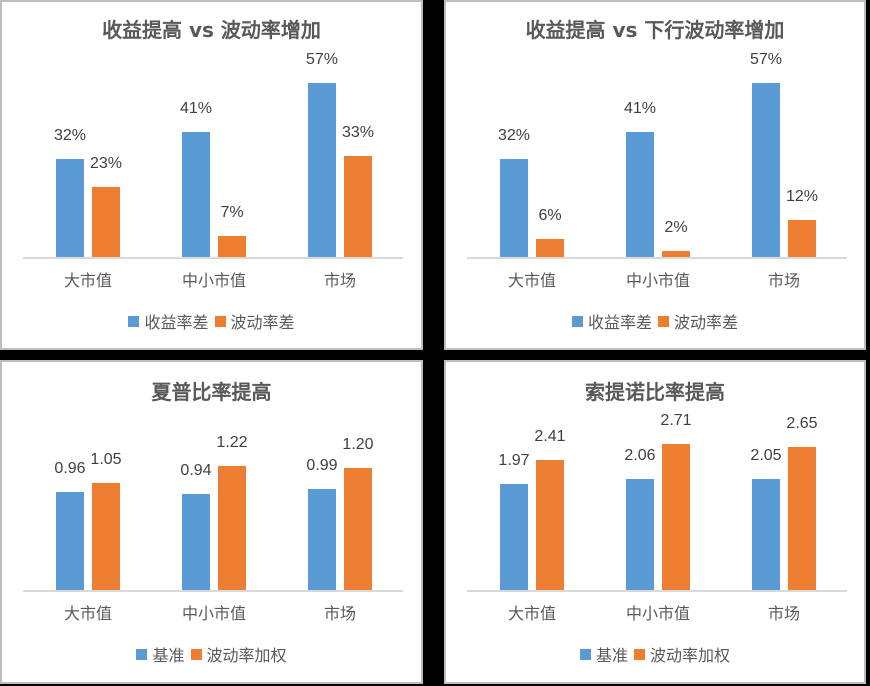  Describe the element at coordinates (655, 392) in the screenshot. I see `chart-title: 索提诺比率提高` at that location.